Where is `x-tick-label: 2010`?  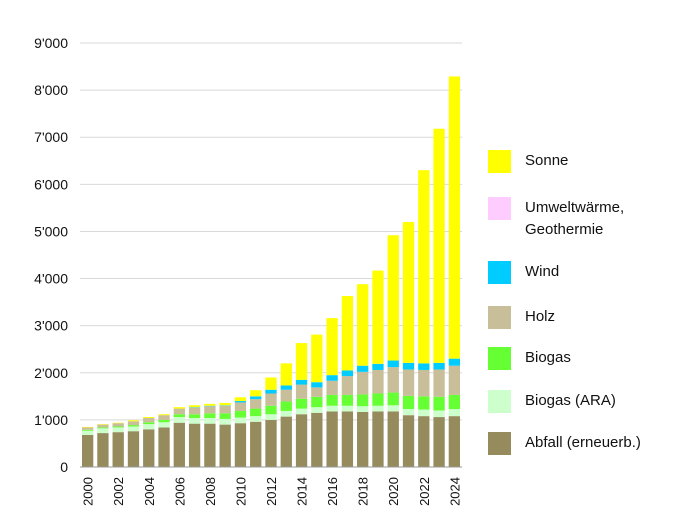
x-tick-label: 2010 is located at coordinates (240, 491).